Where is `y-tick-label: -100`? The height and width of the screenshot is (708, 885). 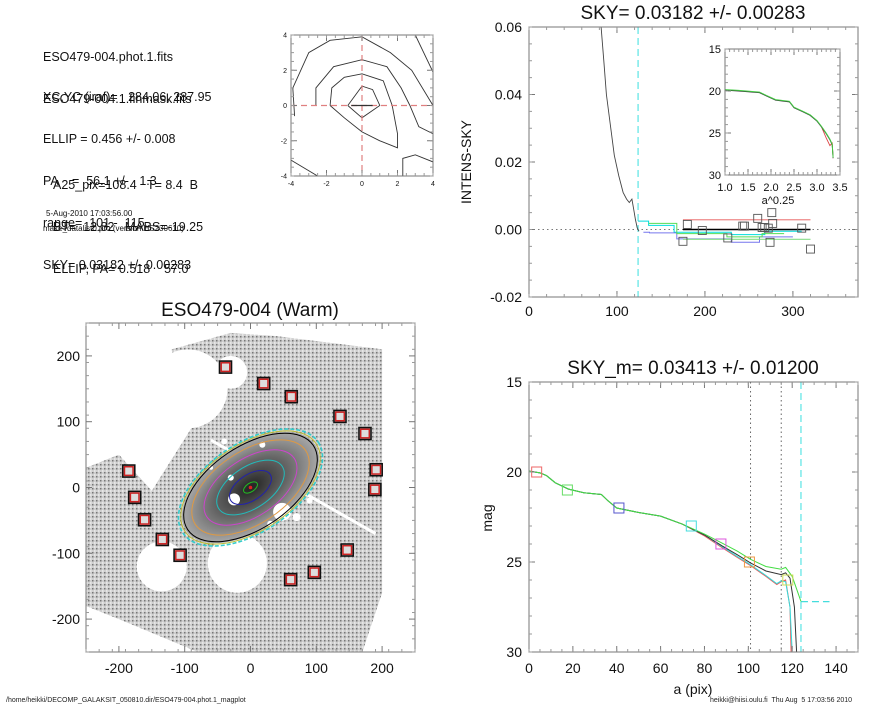
y-tick-label: -100 is located at coordinates (66, 553).